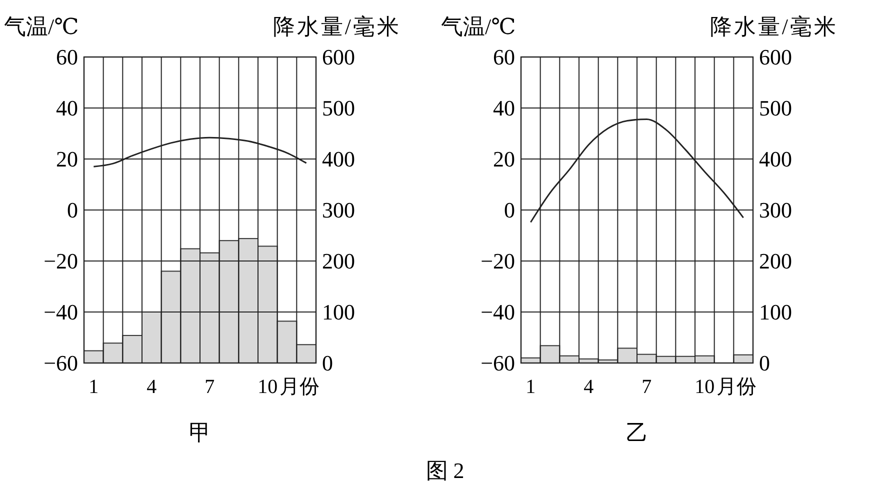  What do you see at coordinates (445, 470) in the screenshot?
I see `caption: 图 2` at bounding box center [445, 470].